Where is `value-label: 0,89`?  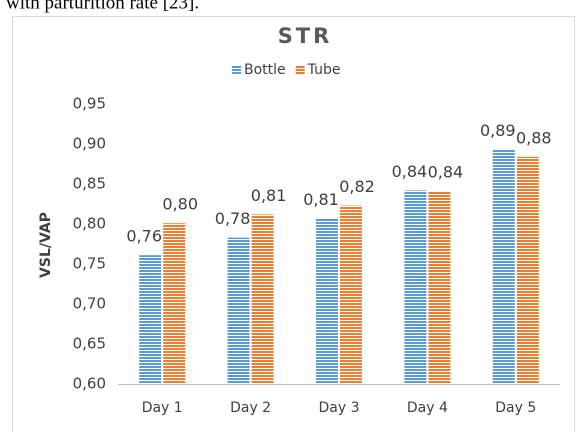 value-label: 0,89 is located at coordinates (498, 130).